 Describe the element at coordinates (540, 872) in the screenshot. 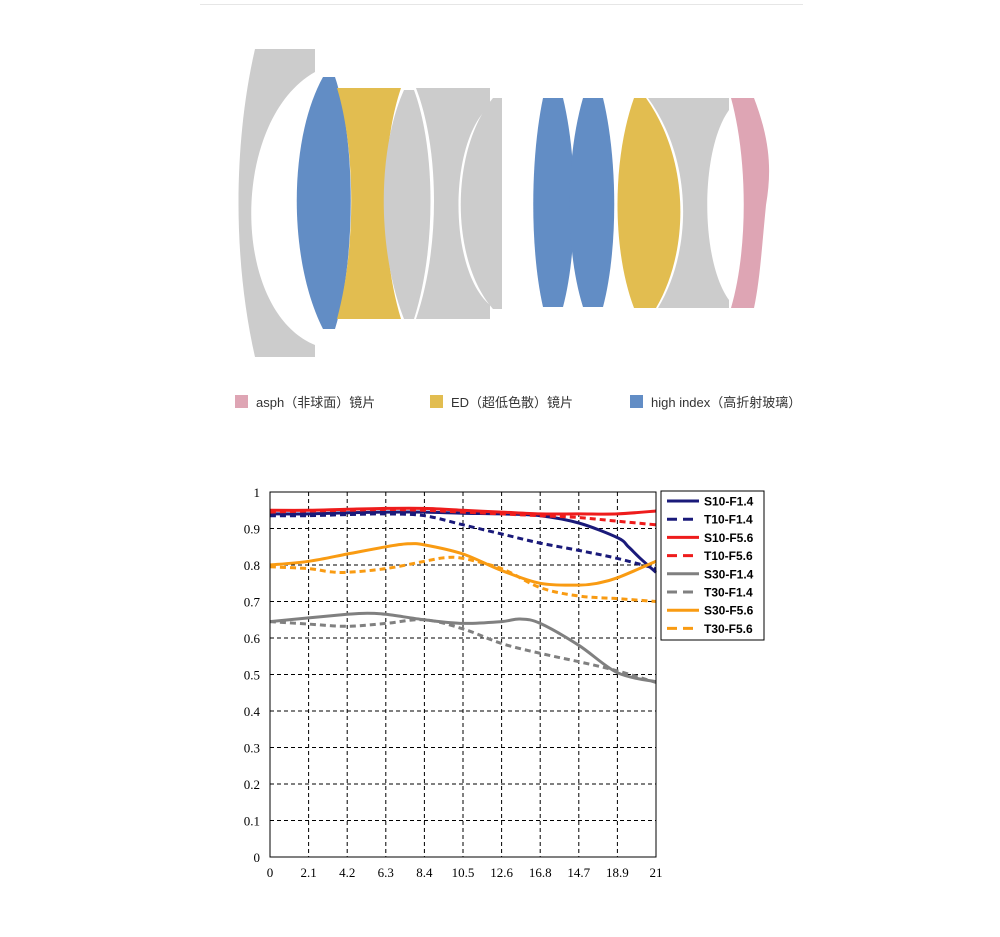

I see `x-tick-label: 16.8` at that location.